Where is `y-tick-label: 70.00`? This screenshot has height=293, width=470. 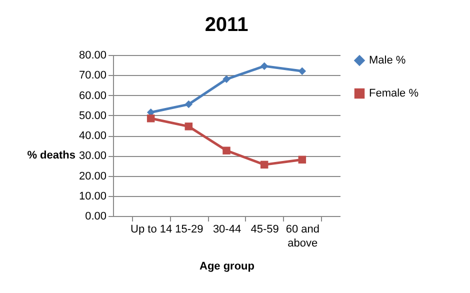
y-tick-label: 70.00 is located at coordinates (92, 76).